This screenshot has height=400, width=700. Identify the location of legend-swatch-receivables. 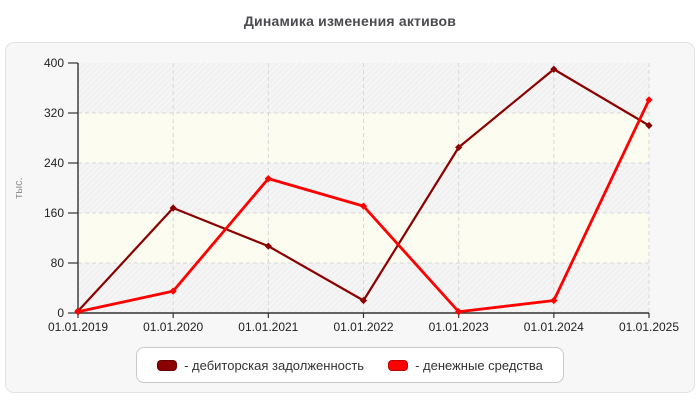
(167, 365).